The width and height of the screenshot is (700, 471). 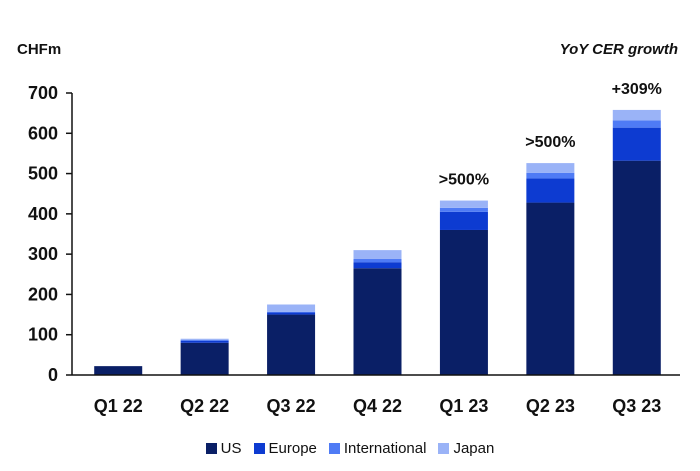 I want to click on legend-label: Europe, so click(x=292, y=448).